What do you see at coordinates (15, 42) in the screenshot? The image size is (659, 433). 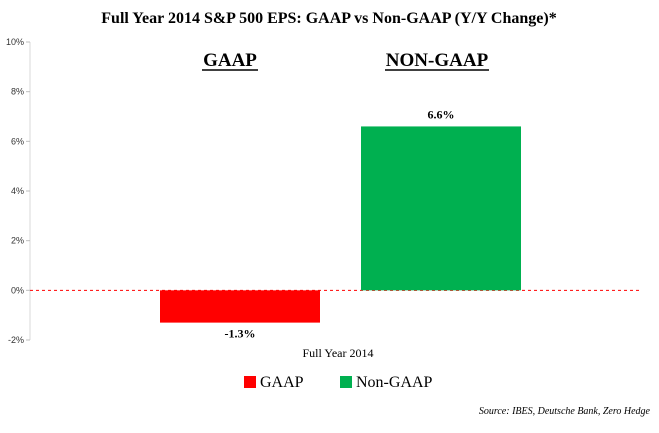 I see `y-tick-label: 10%` at bounding box center [15, 42].